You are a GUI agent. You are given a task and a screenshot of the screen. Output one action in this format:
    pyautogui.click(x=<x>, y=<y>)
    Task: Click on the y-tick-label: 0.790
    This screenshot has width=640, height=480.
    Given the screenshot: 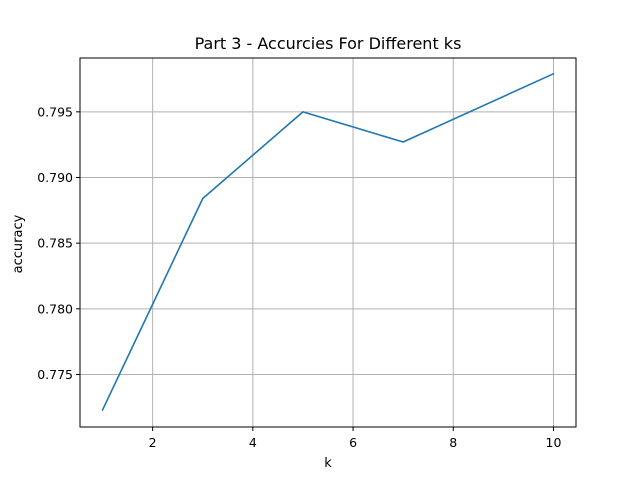 What is the action you would take?
    pyautogui.click(x=55, y=177)
    